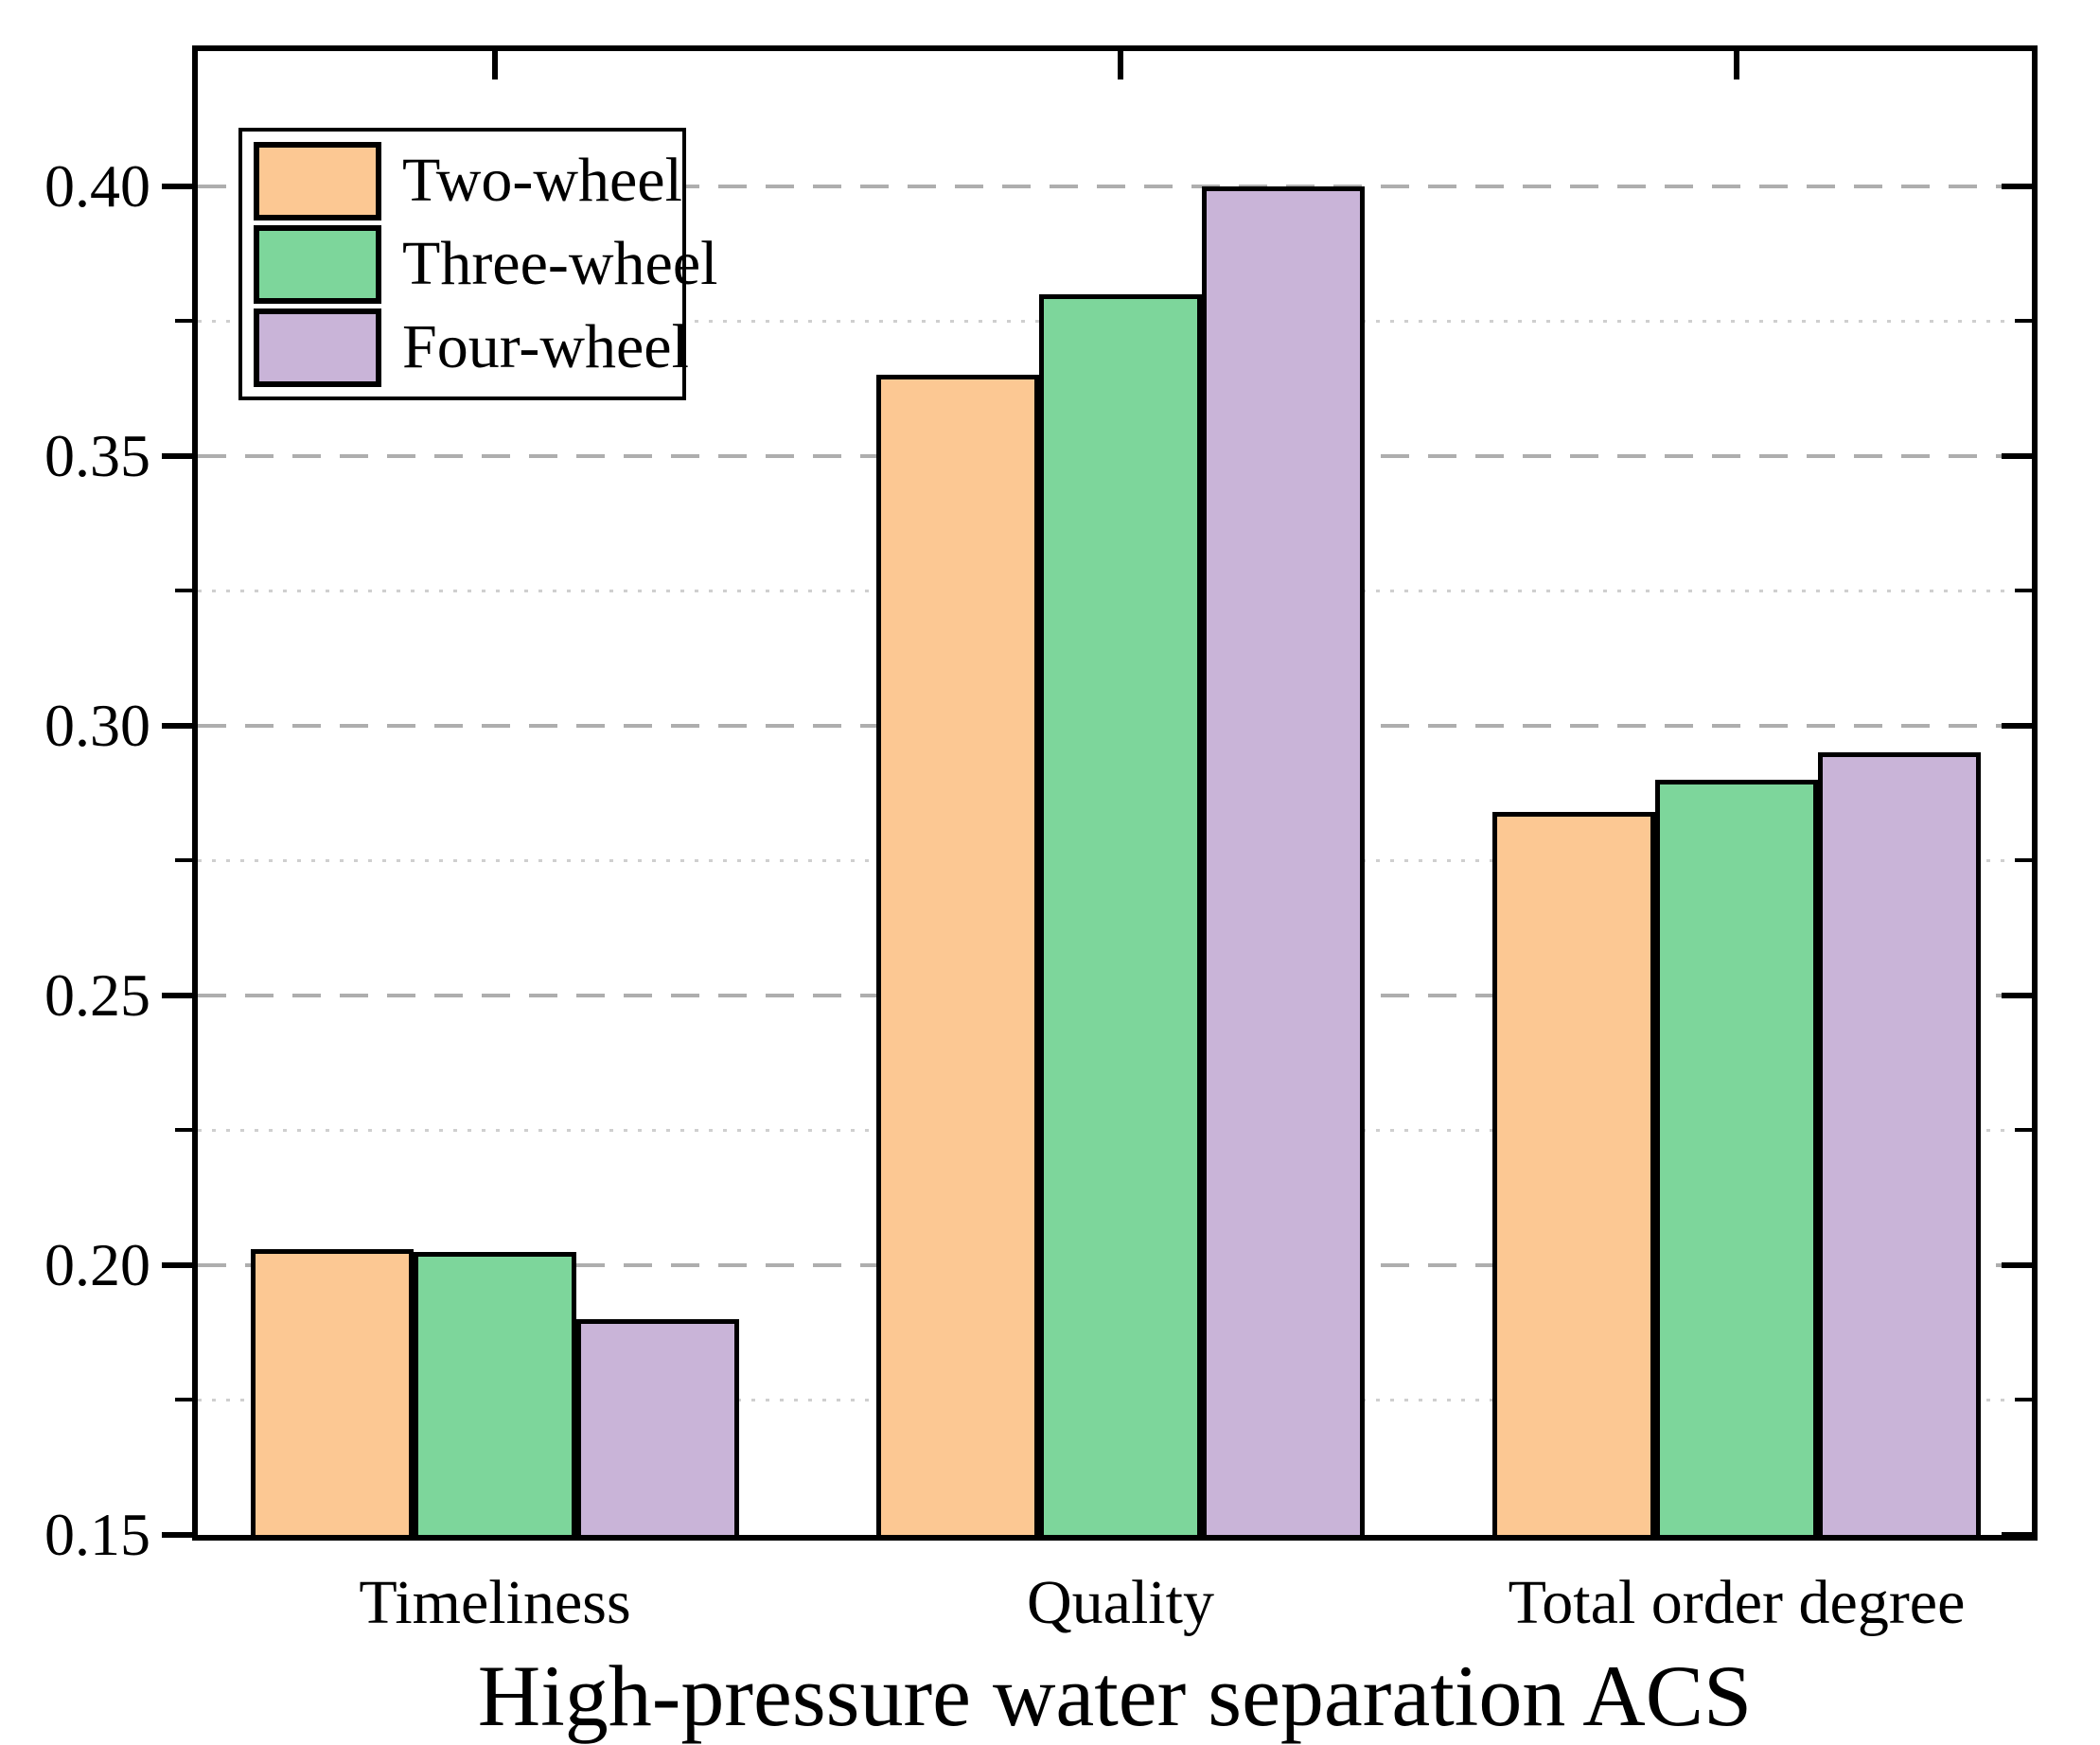  I want to click on legend-item: Two-wheel, so click(468, 180).